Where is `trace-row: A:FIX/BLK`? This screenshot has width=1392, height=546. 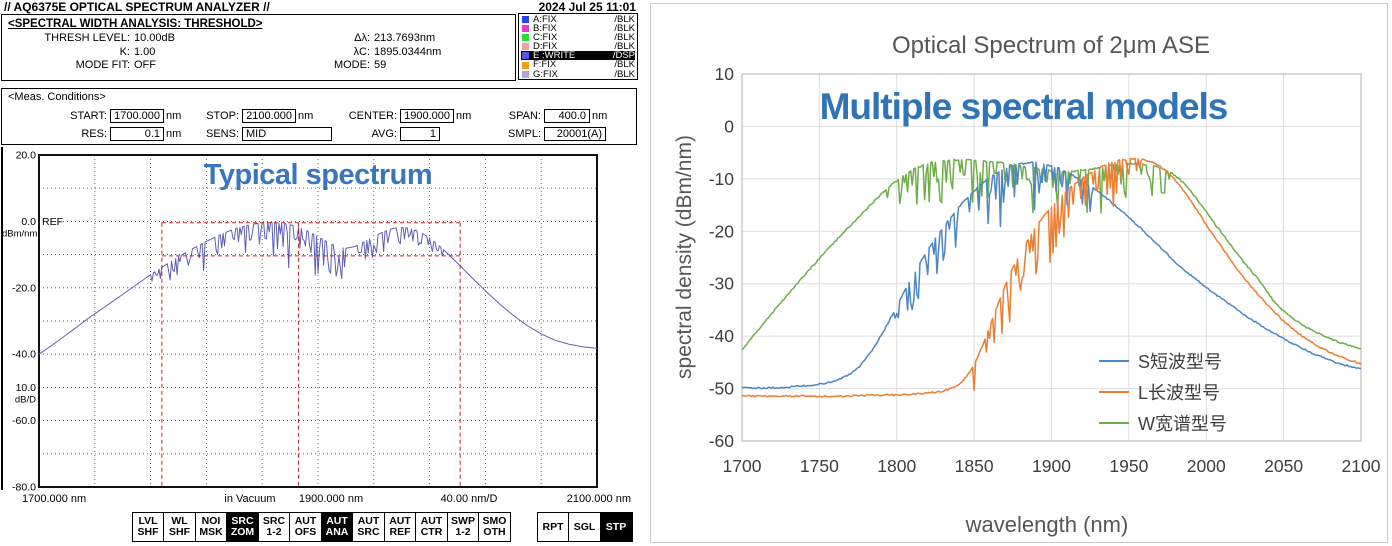 trace-row: A:FIX/BLK is located at coordinates (578, 19).